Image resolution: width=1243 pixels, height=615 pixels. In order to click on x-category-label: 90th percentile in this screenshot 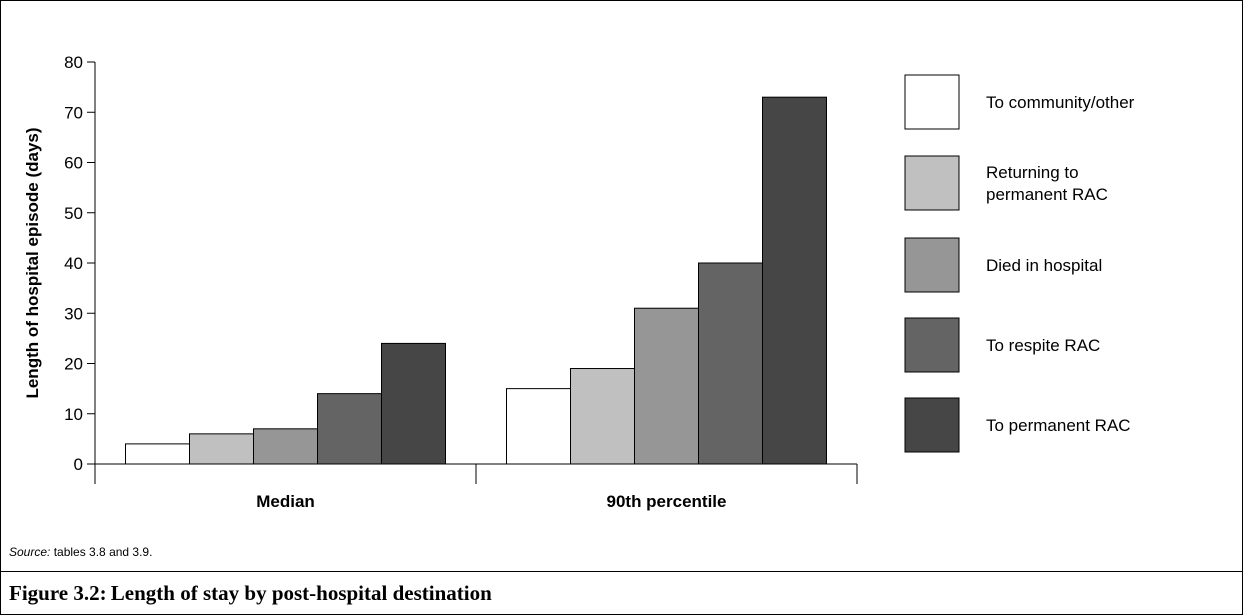, I will do `click(667, 501)`.